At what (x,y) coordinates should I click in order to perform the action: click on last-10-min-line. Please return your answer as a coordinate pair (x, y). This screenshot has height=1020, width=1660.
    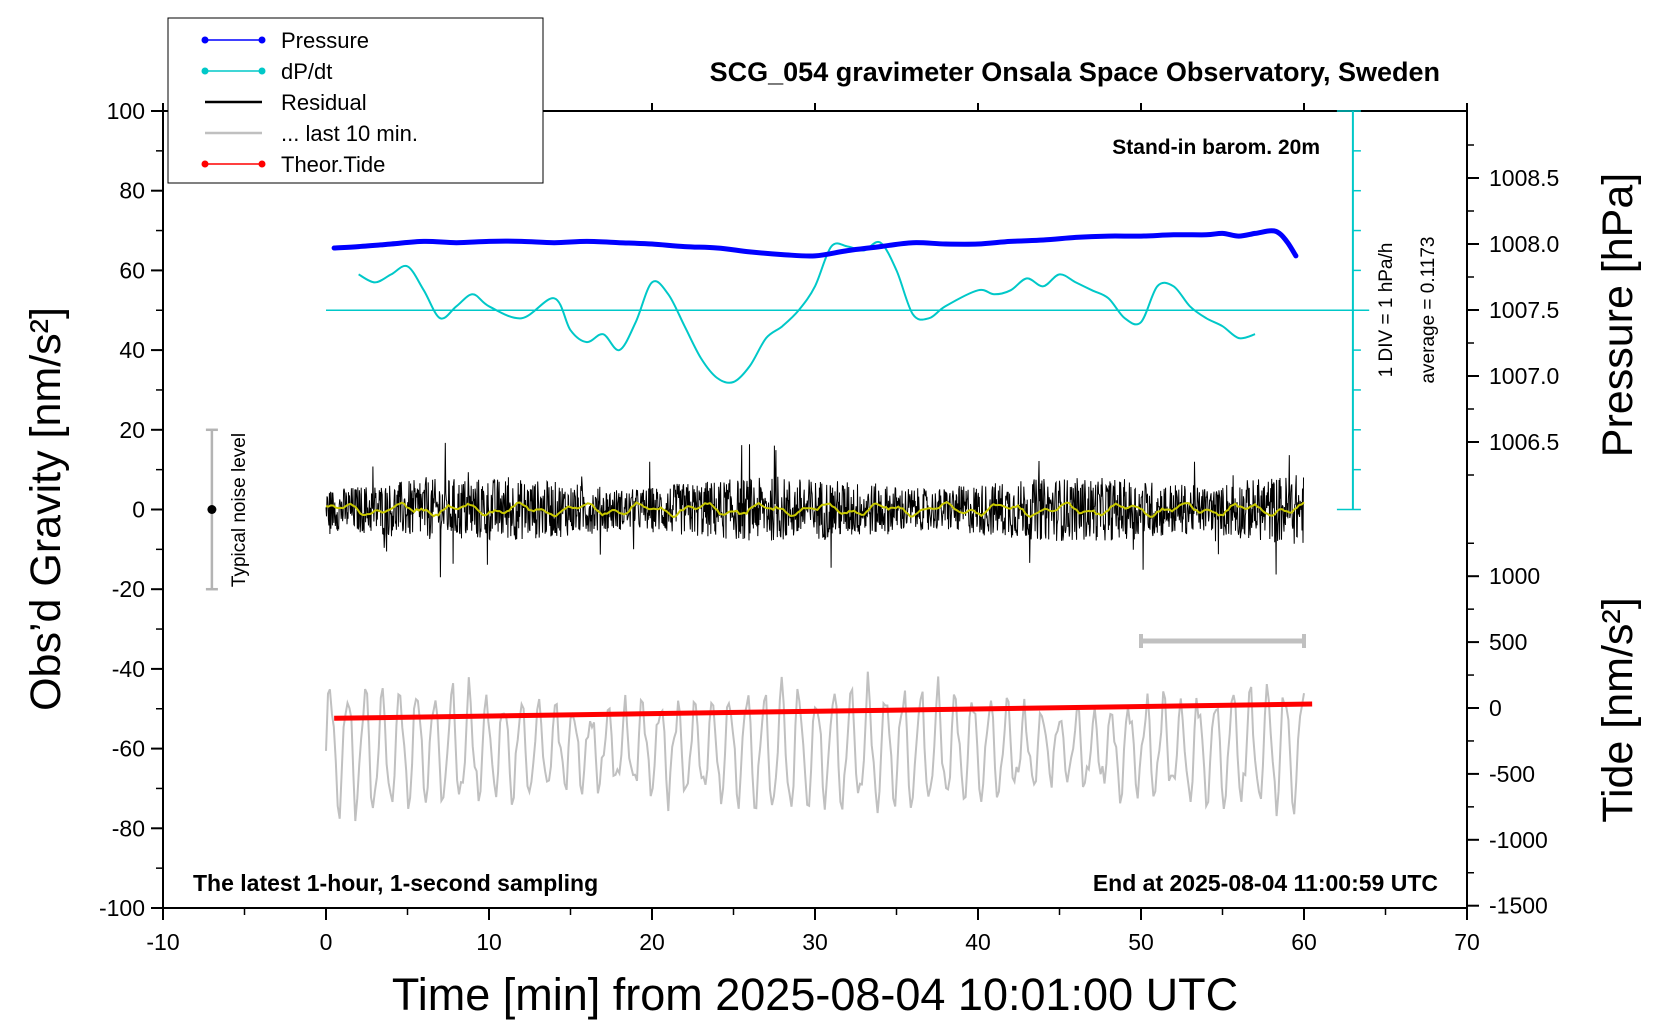
    Looking at the image, I should click on (815, 746).